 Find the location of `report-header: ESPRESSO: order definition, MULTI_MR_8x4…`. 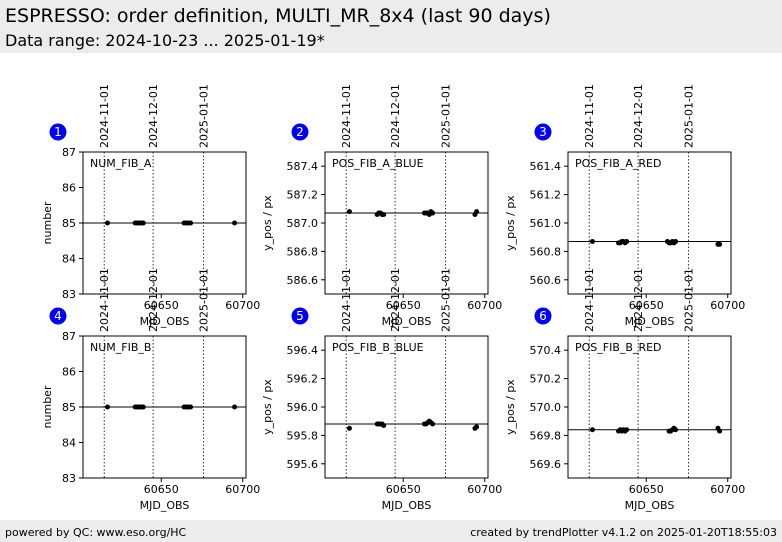

report-header: ESPRESSO: order definition, MULTI_MR_8x4… is located at coordinates (391, 26).